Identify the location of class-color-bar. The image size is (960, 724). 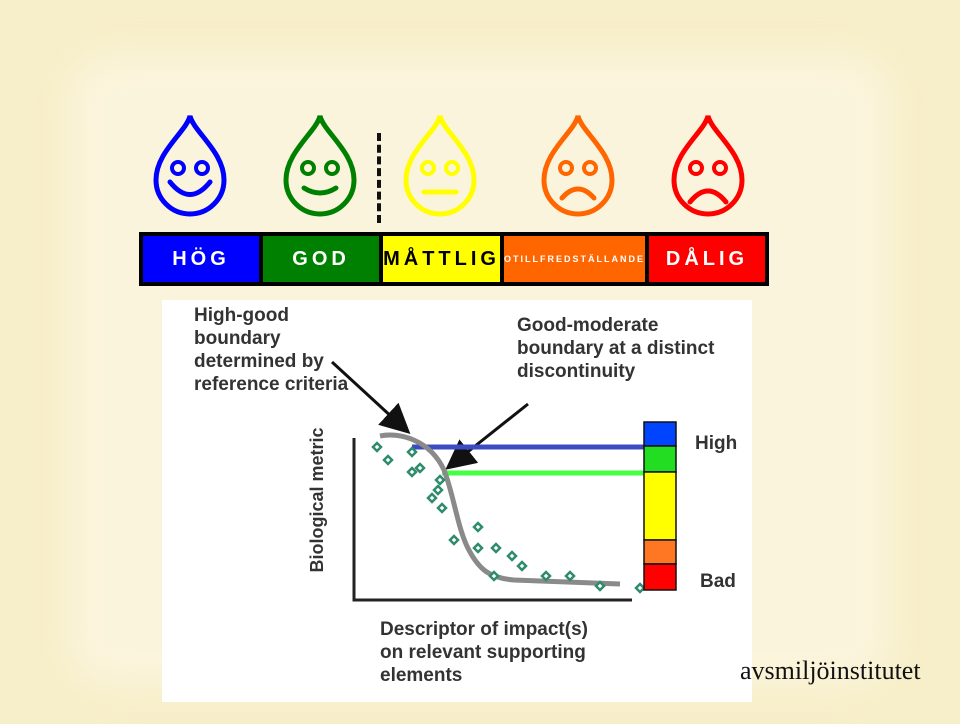
(660, 506).